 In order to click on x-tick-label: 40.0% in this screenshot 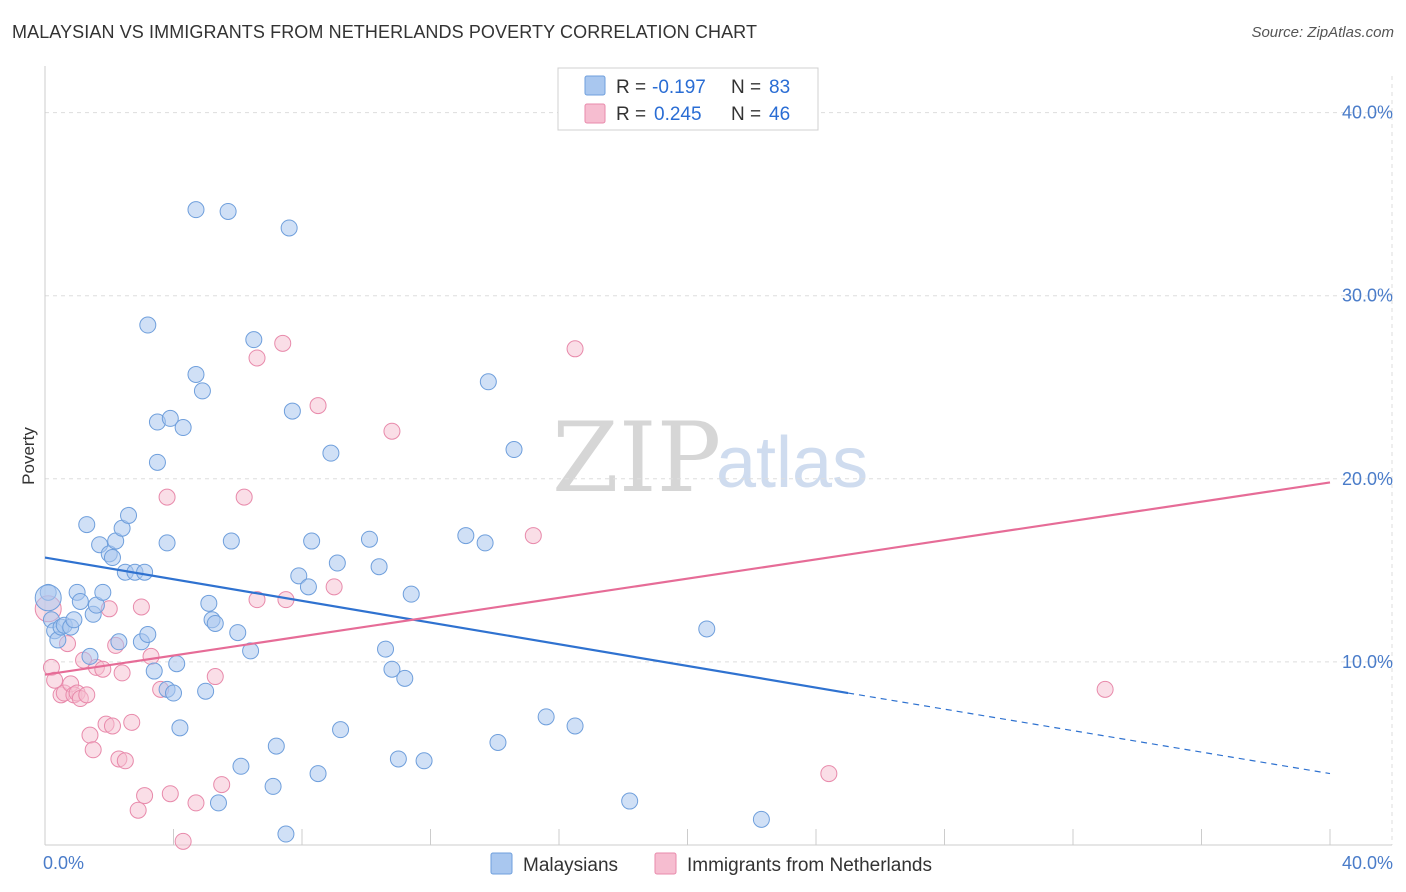, I will do `click(1367, 863)`.